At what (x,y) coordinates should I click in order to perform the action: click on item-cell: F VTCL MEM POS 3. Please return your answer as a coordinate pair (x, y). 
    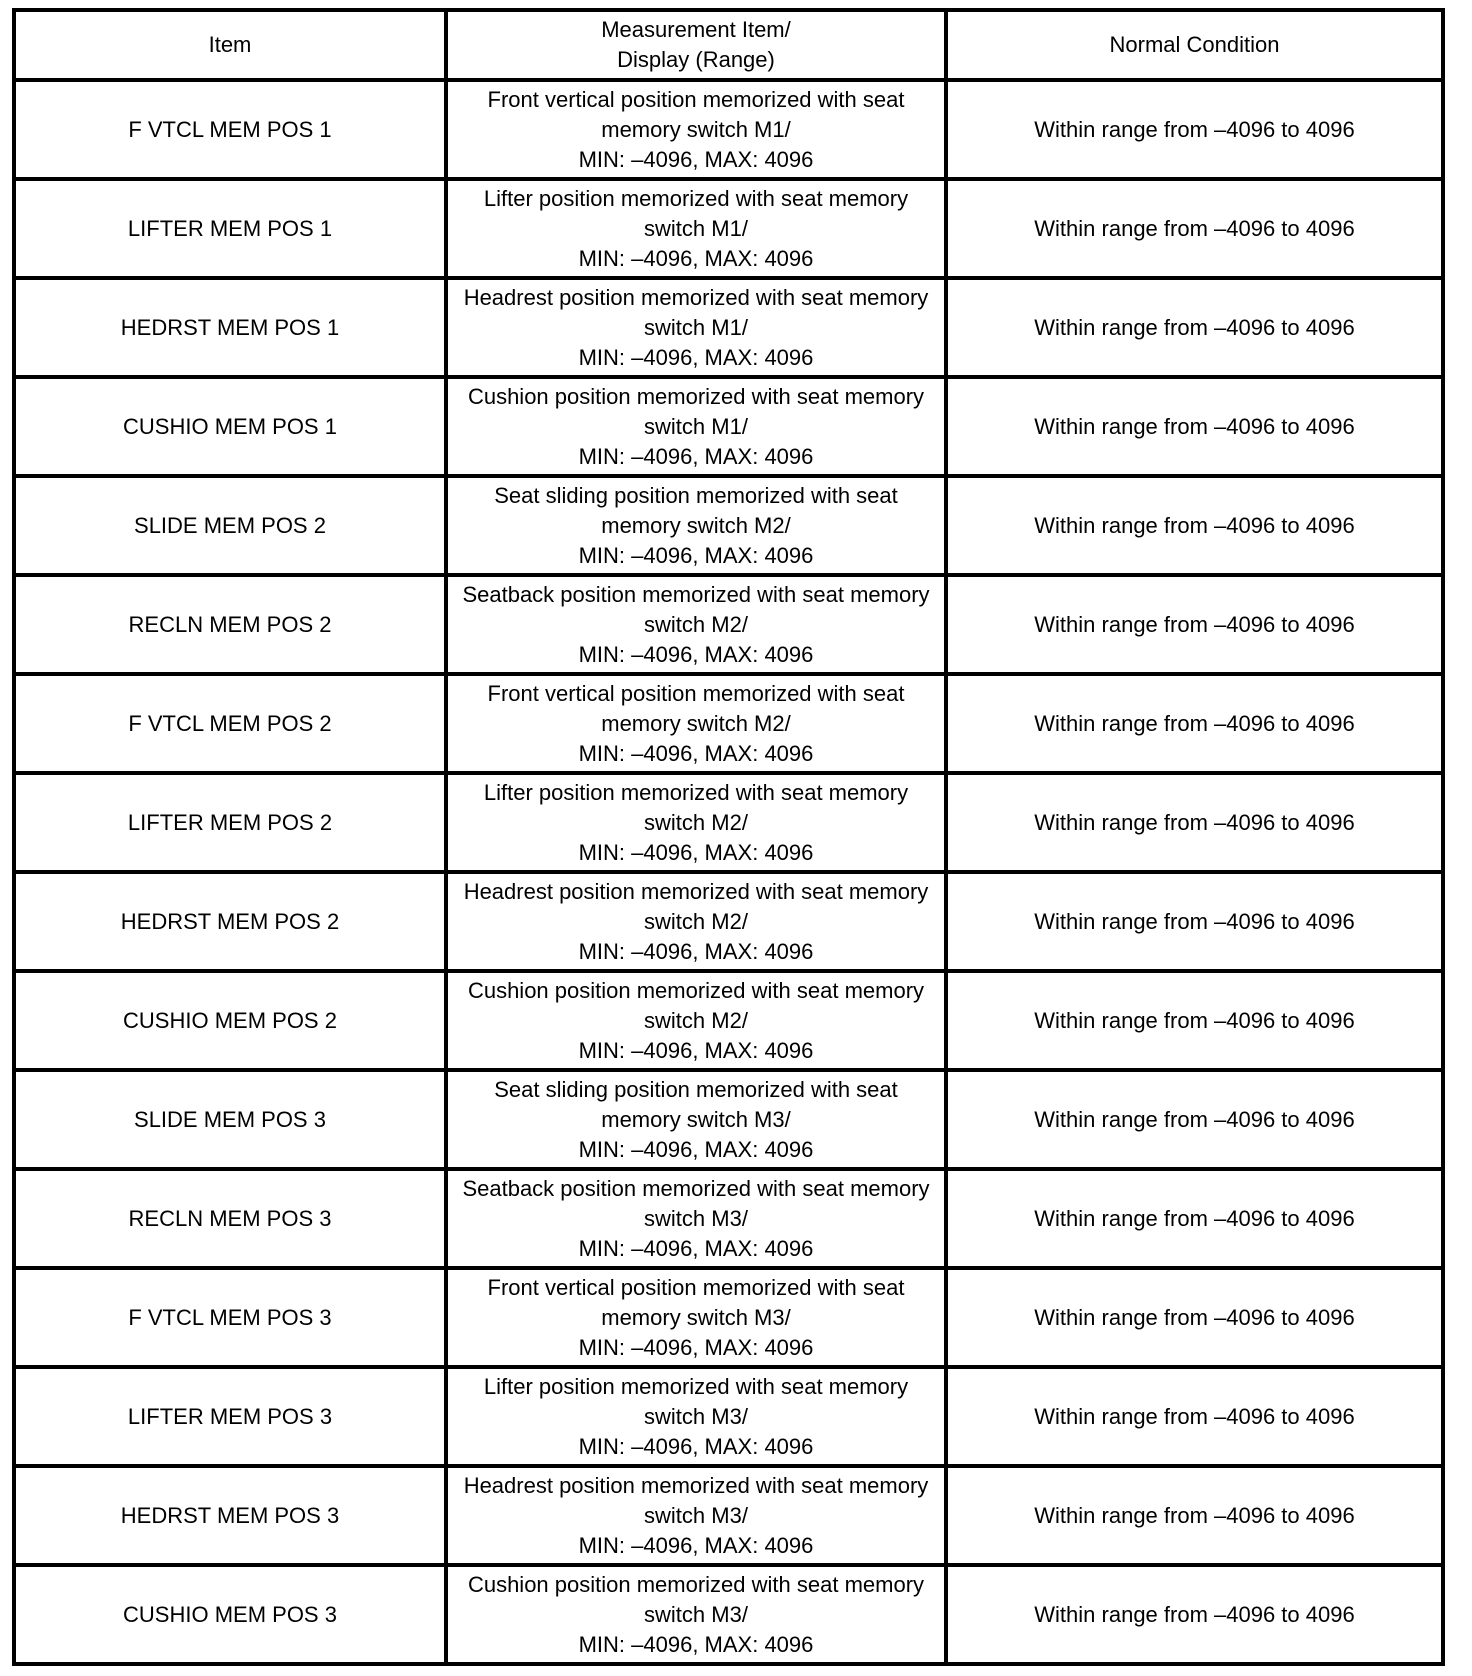
    Looking at the image, I should click on (230, 1317).